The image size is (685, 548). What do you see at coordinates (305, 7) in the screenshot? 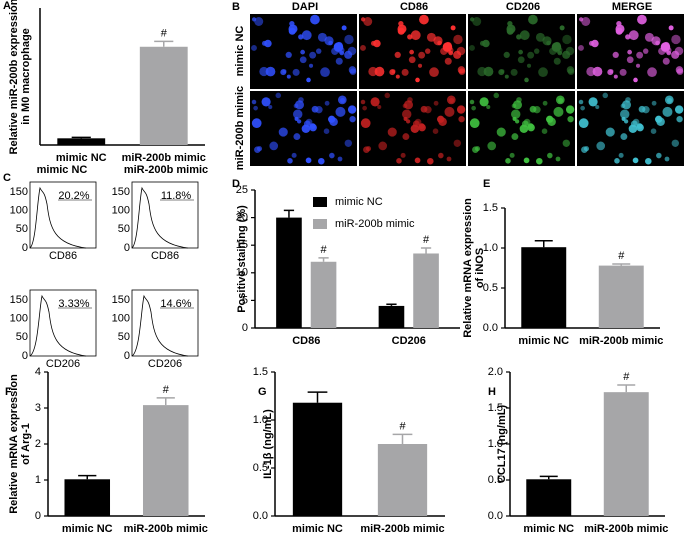
I see `column-header: DAPI` at bounding box center [305, 7].